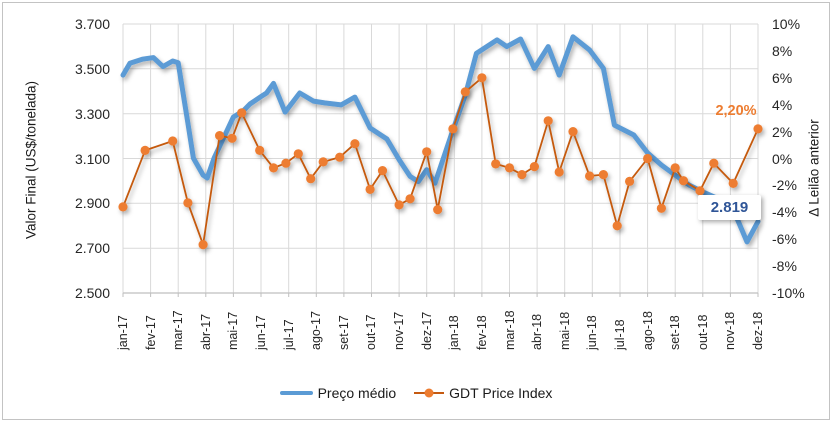 This screenshot has height=422, width=832. What do you see at coordinates (150, 332) in the screenshot?
I see `x-axis-tick-label: fev-17` at bounding box center [150, 332].